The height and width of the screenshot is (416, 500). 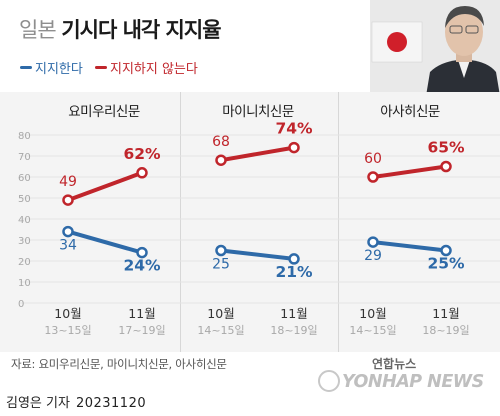 I want to click on chart-title: 일본 기시다 내각 지지율, so click(x=120, y=29).